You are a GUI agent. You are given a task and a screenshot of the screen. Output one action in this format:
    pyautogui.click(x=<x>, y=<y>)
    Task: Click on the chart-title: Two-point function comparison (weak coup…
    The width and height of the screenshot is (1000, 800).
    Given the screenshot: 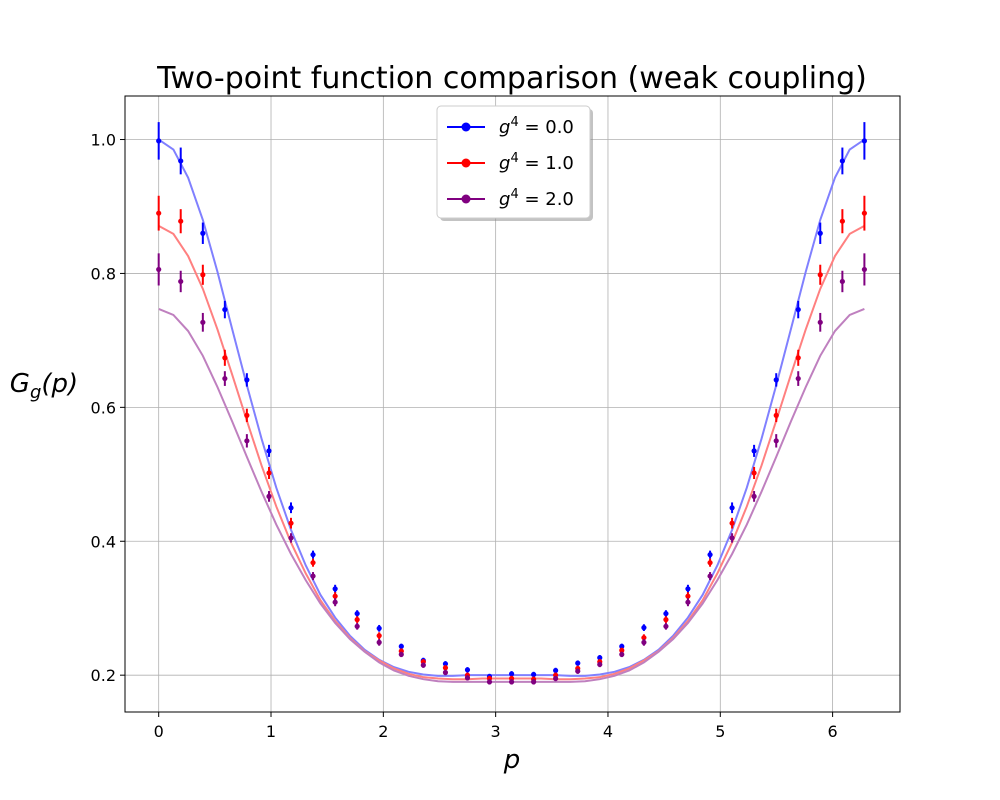 What is the action you would take?
    pyautogui.click(x=511, y=78)
    